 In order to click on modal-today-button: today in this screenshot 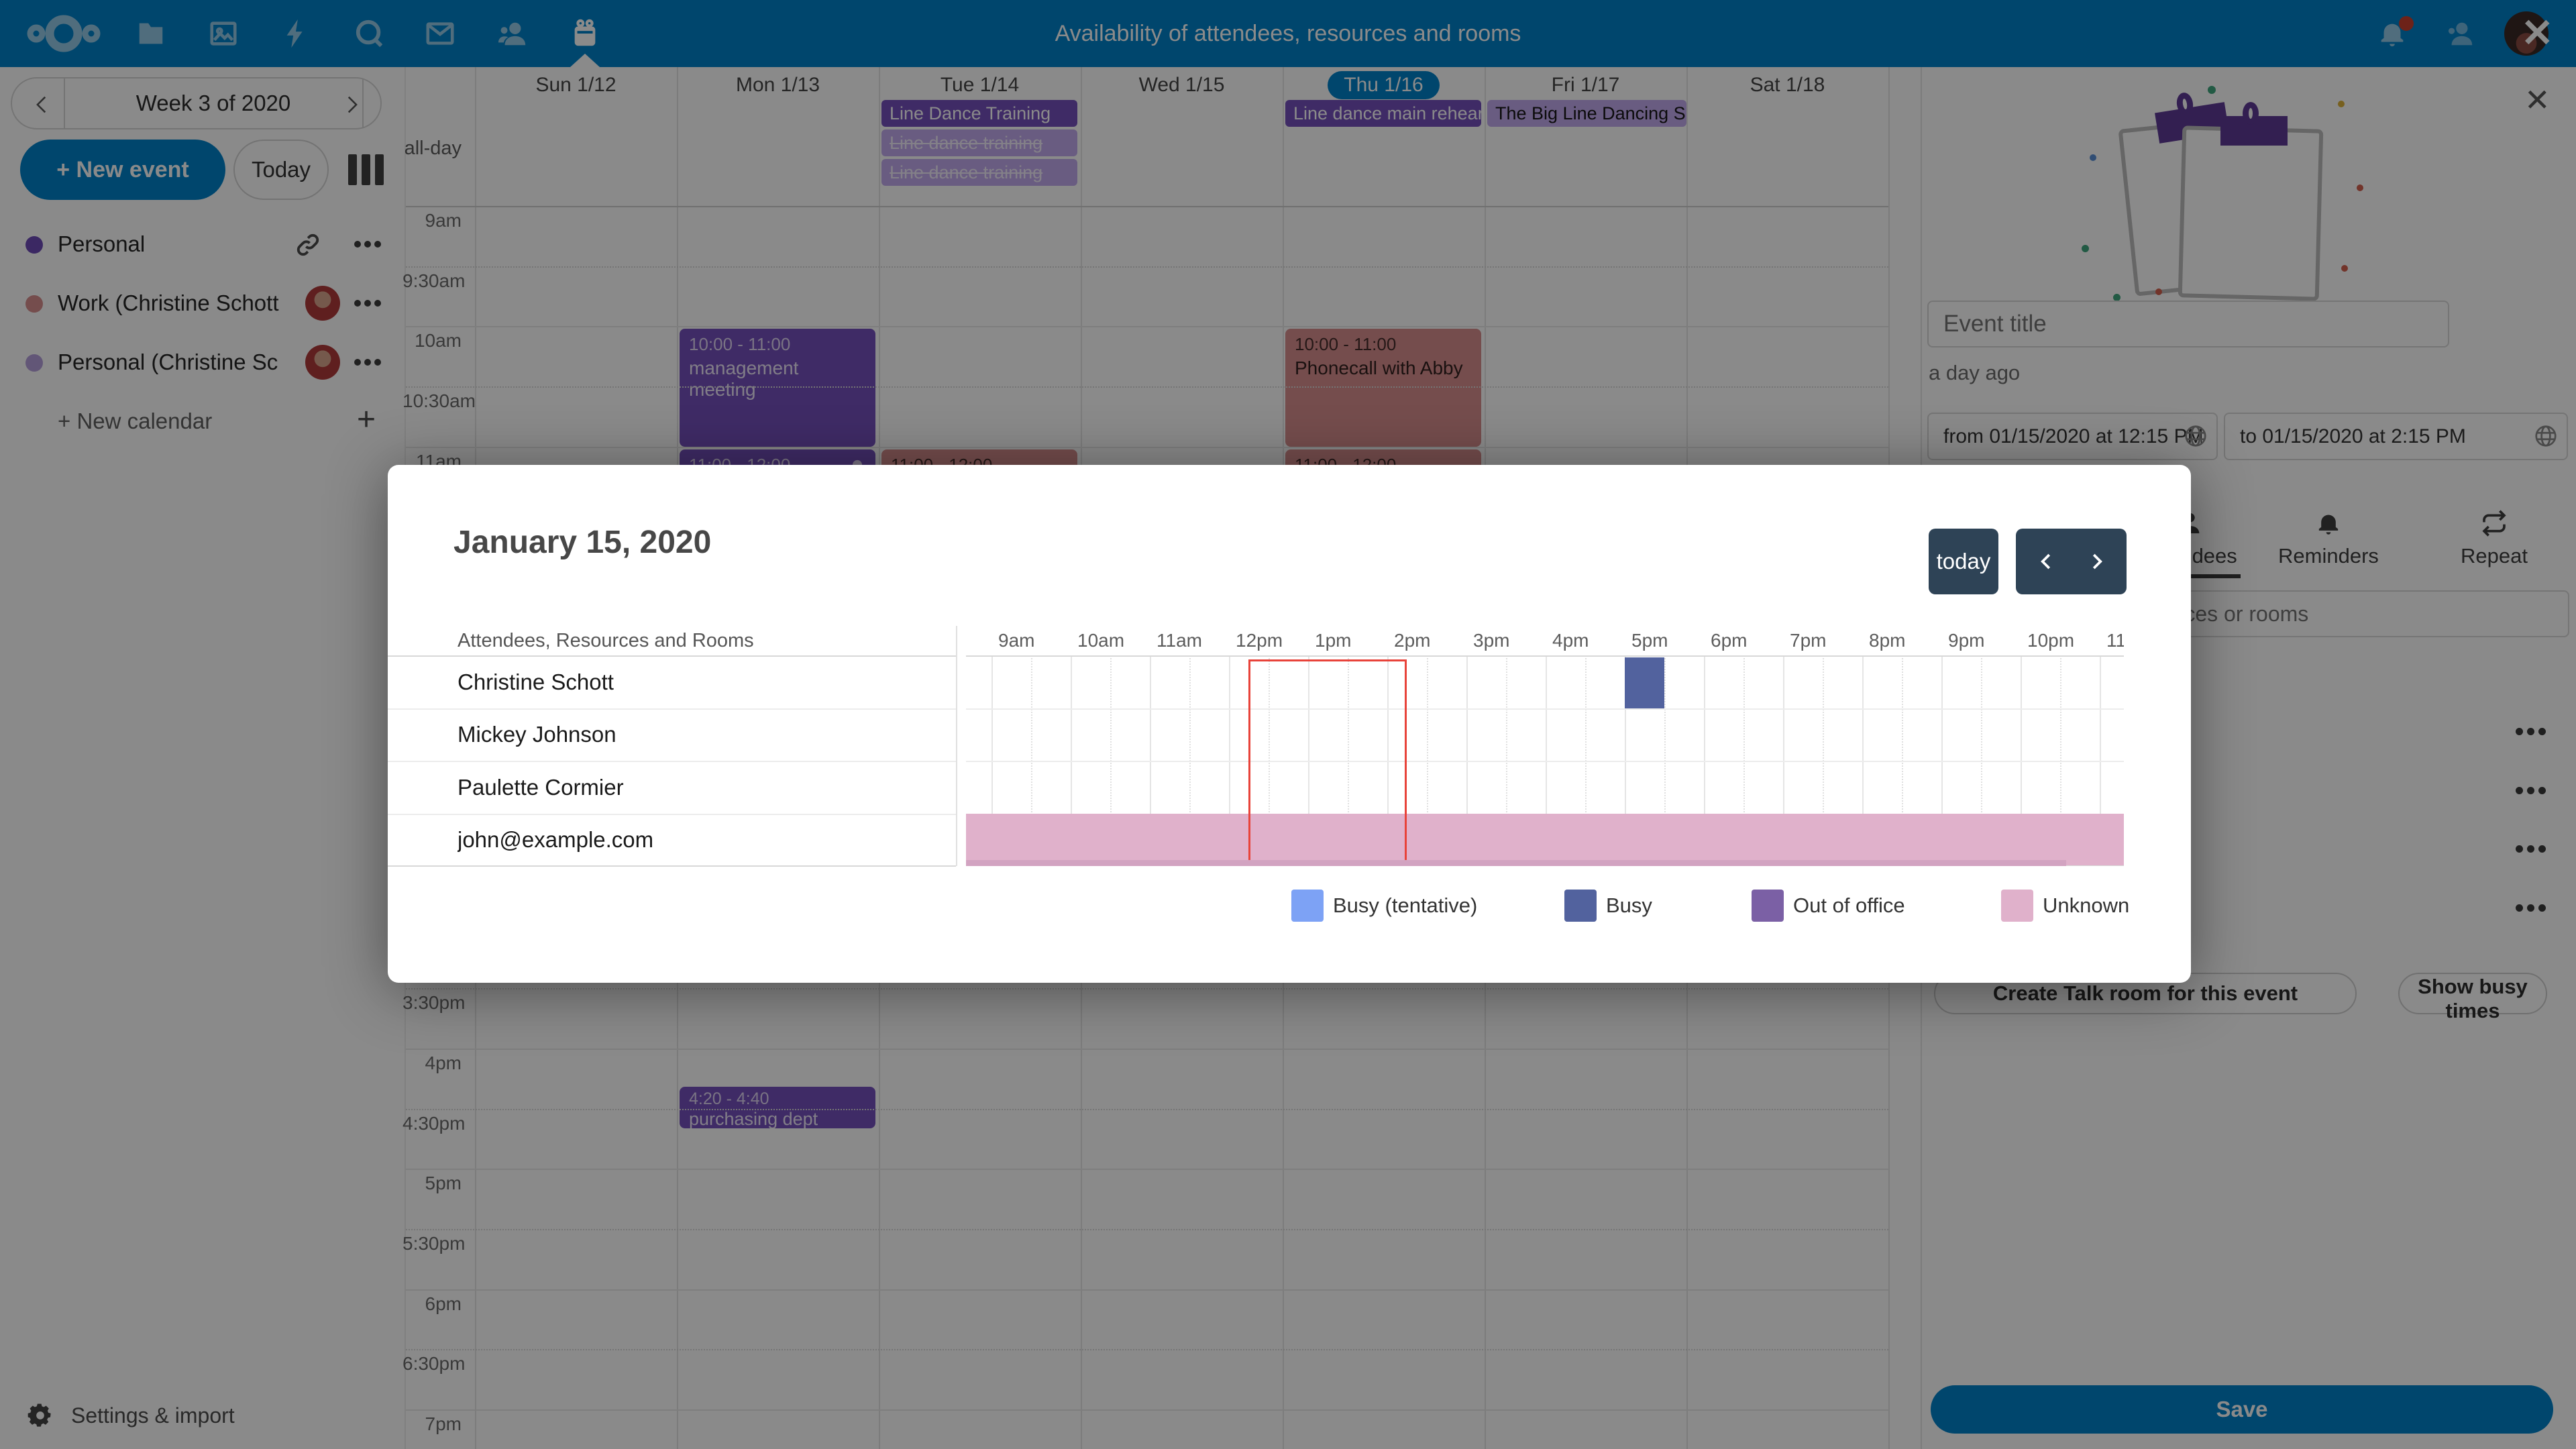, I will do `click(1963, 561)`.